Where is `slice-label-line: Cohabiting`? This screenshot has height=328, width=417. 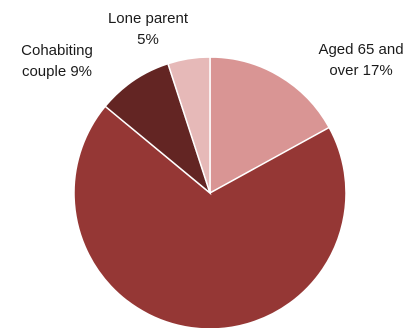 slice-label-line: Cohabiting is located at coordinates (57, 50).